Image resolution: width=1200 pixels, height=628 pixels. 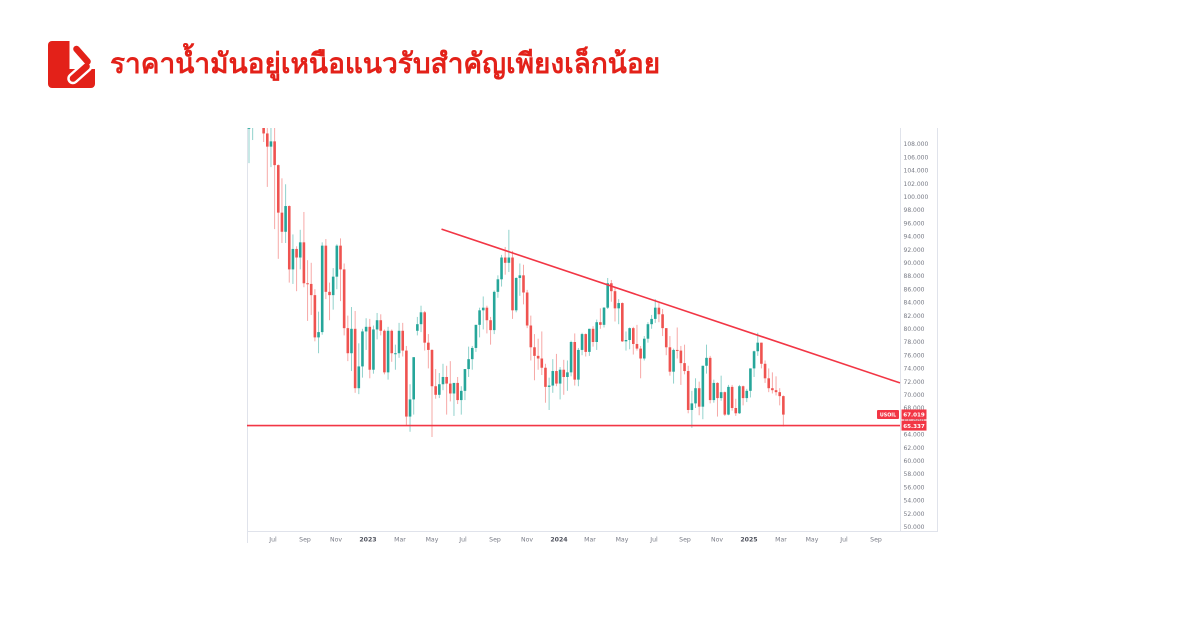 I want to click on last-price-label: USOIL 67.019, so click(x=902, y=414).